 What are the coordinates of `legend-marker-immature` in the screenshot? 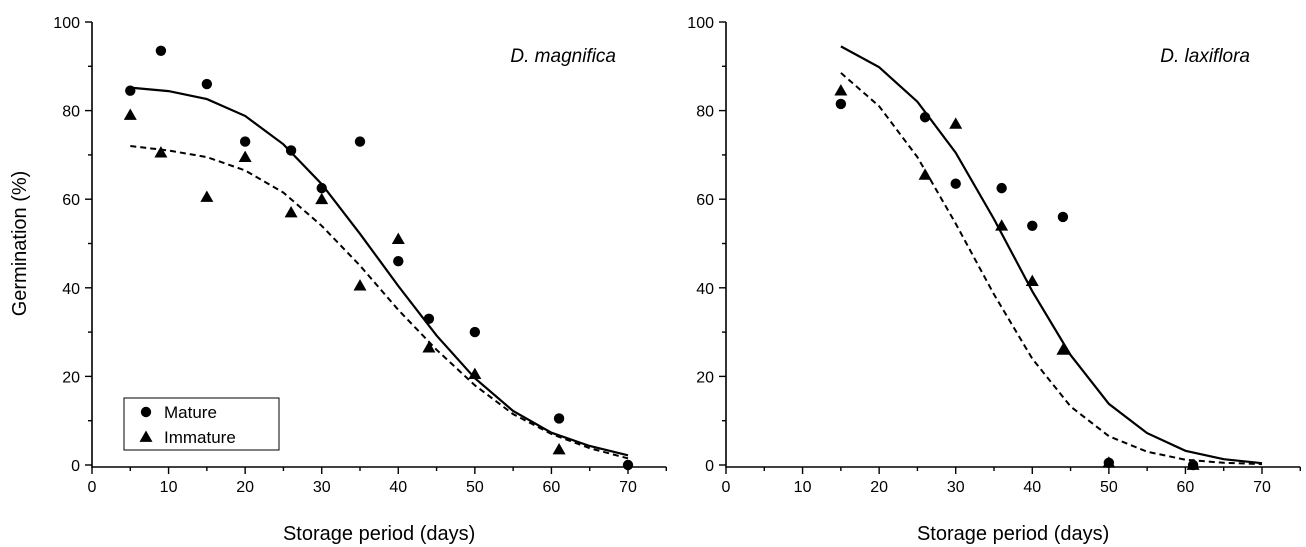 It's located at (146, 436).